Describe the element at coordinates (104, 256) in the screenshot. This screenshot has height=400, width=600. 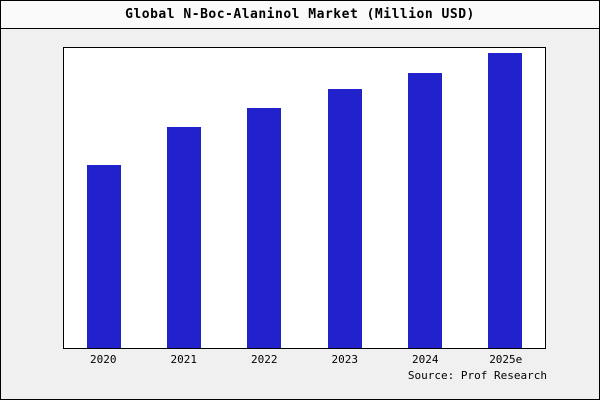
I see `bar-2020` at that location.